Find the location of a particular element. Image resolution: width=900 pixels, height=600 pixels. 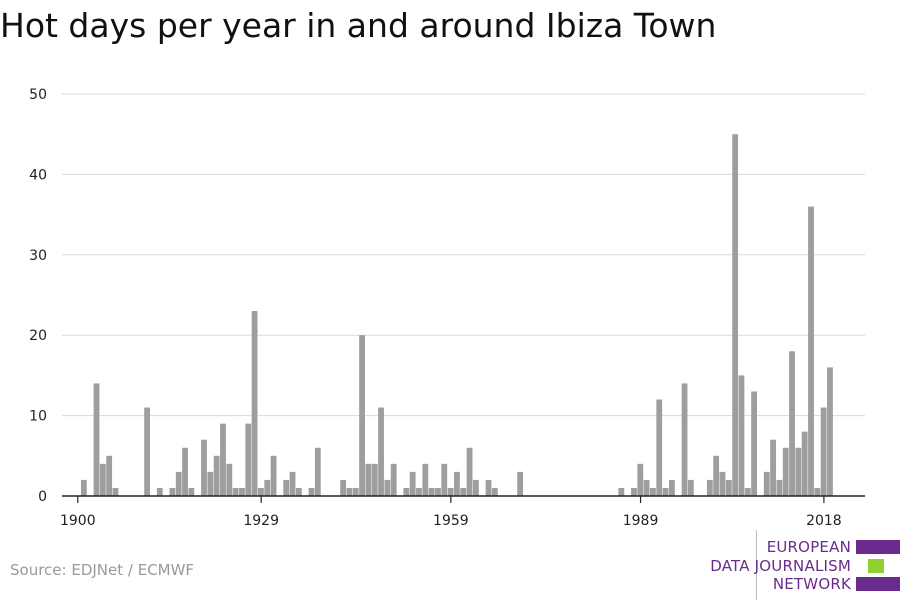

logo-line-2: DATA JOURNALISM is located at coordinates (780, 565).